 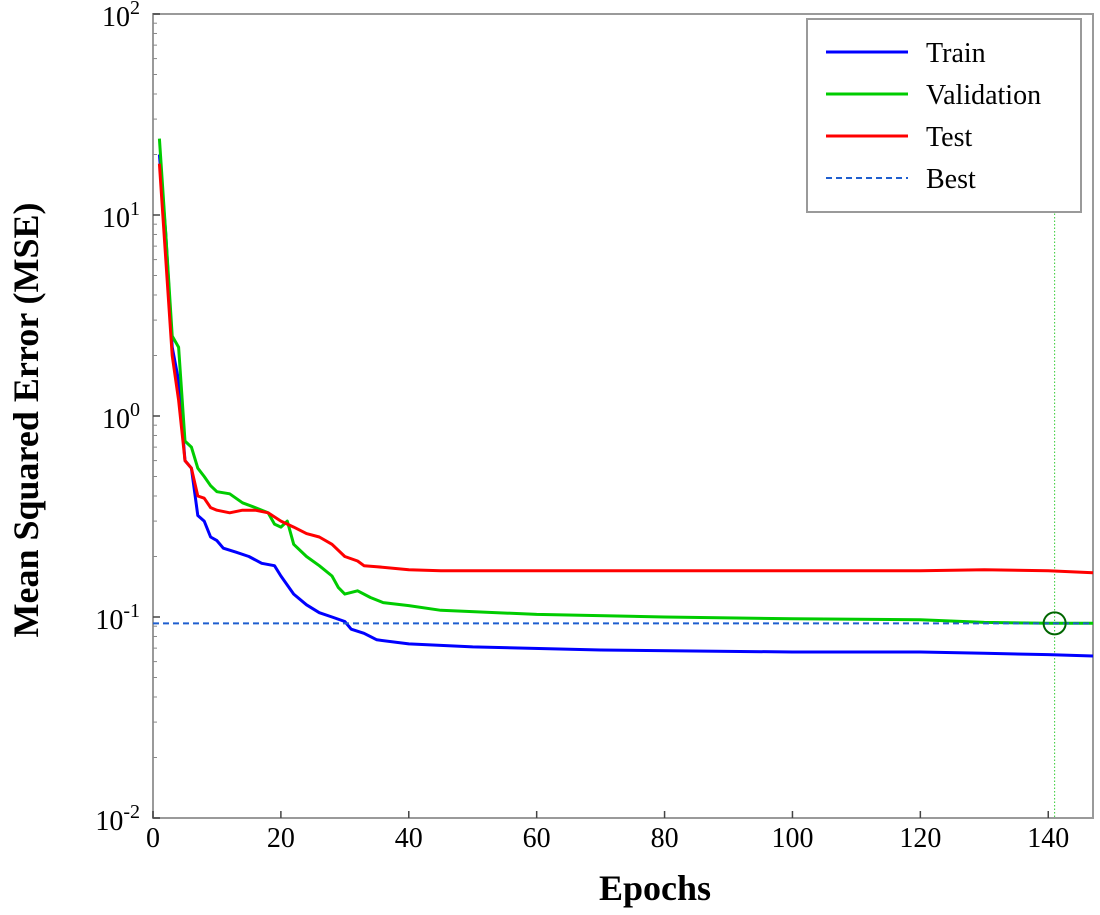 I want to click on legend-label-test: Test, so click(x=949, y=137).